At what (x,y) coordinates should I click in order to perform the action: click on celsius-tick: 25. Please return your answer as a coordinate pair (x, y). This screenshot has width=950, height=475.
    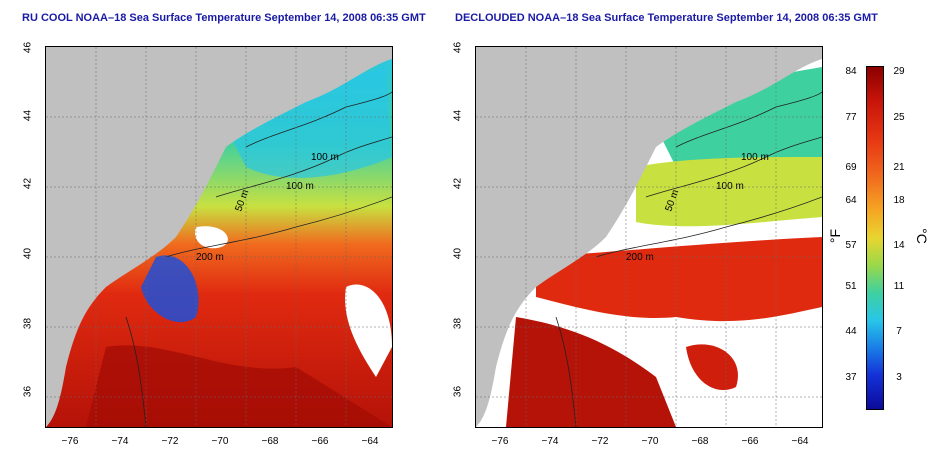
    Looking at the image, I should click on (899, 117).